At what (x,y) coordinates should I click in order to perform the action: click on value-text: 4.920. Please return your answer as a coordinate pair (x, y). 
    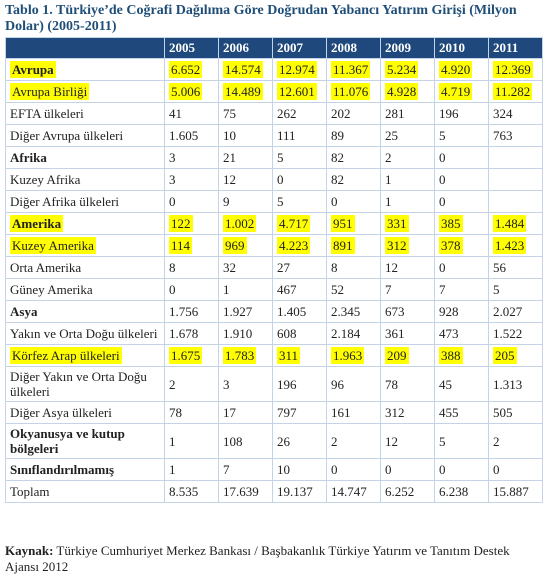
    Looking at the image, I should click on (456, 69).